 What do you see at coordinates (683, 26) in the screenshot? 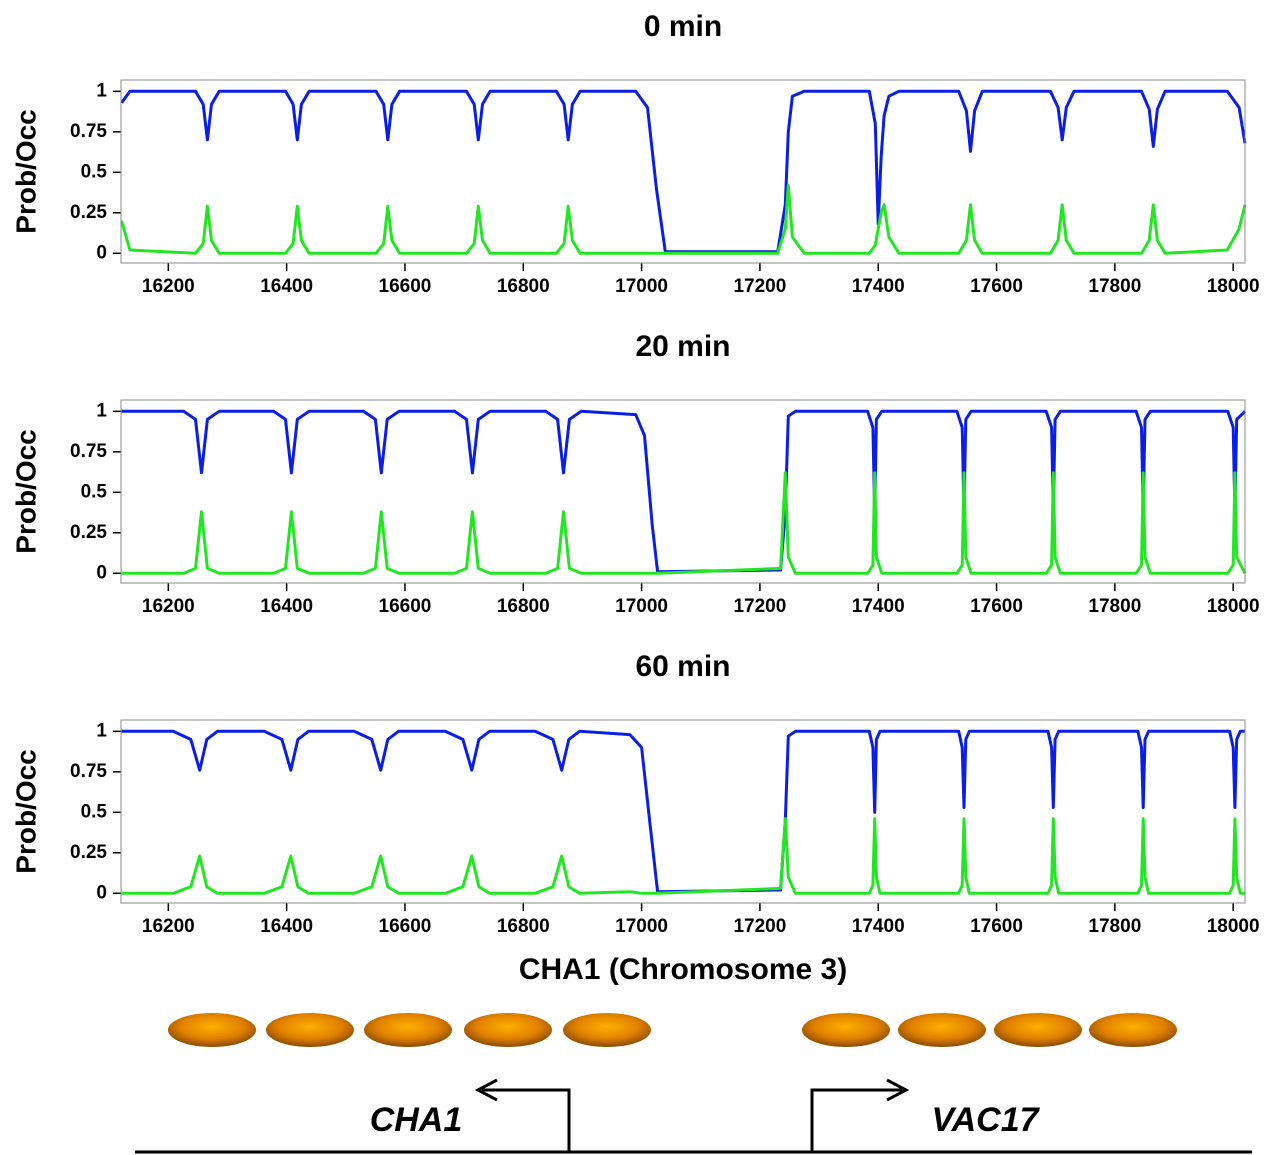
I see `chart-title: 0 min` at bounding box center [683, 26].